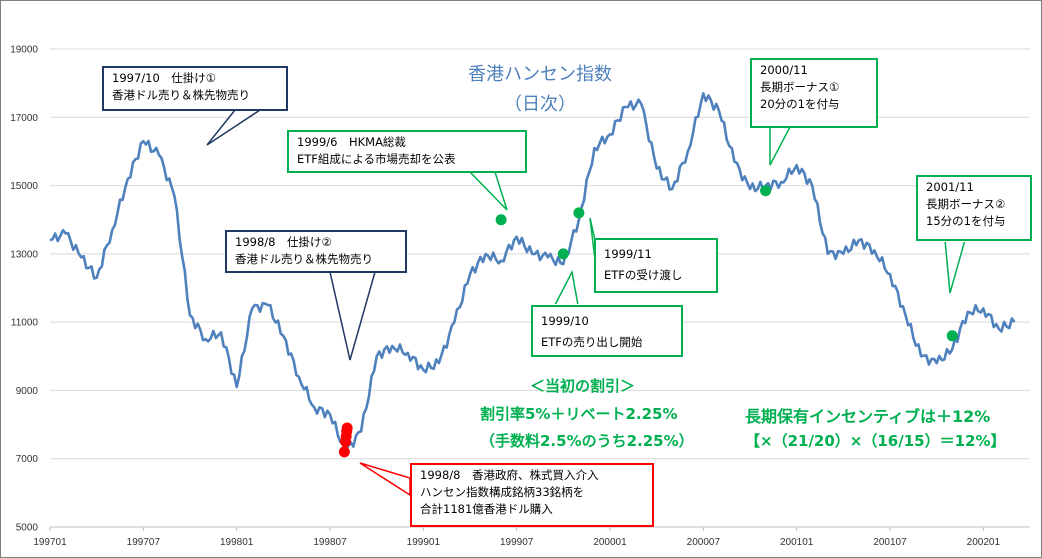  Describe the element at coordinates (50, 542) in the screenshot. I see `x-tick-label: 199701` at that location.